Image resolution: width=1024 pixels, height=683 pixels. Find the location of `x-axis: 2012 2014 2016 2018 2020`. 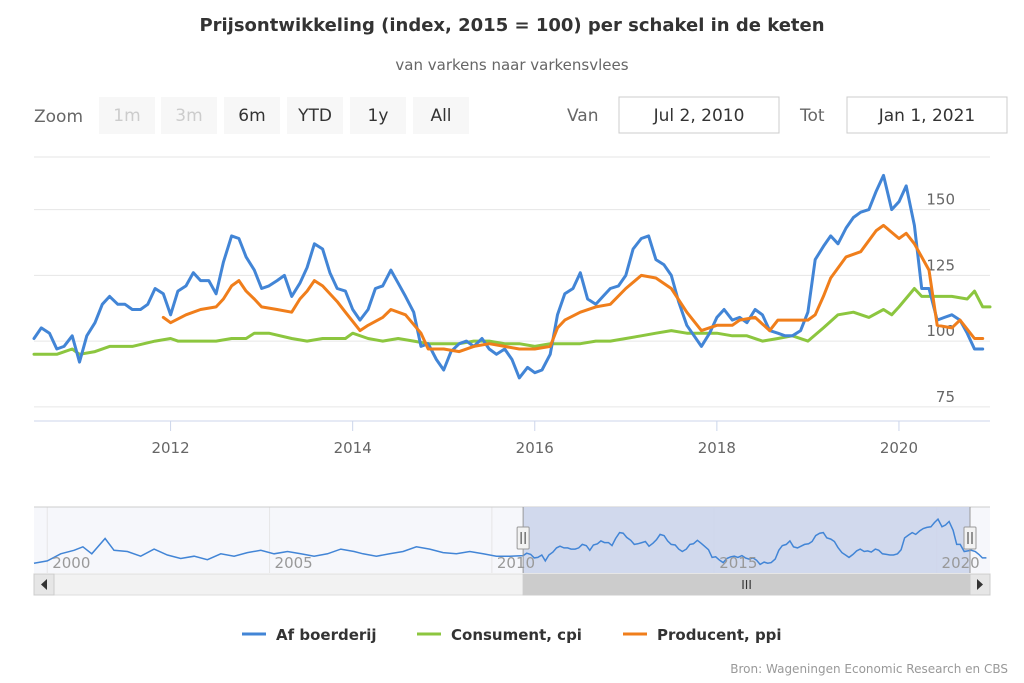

x-axis: 2012 2014 2016 2018 2020 is located at coordinates (512, 438).